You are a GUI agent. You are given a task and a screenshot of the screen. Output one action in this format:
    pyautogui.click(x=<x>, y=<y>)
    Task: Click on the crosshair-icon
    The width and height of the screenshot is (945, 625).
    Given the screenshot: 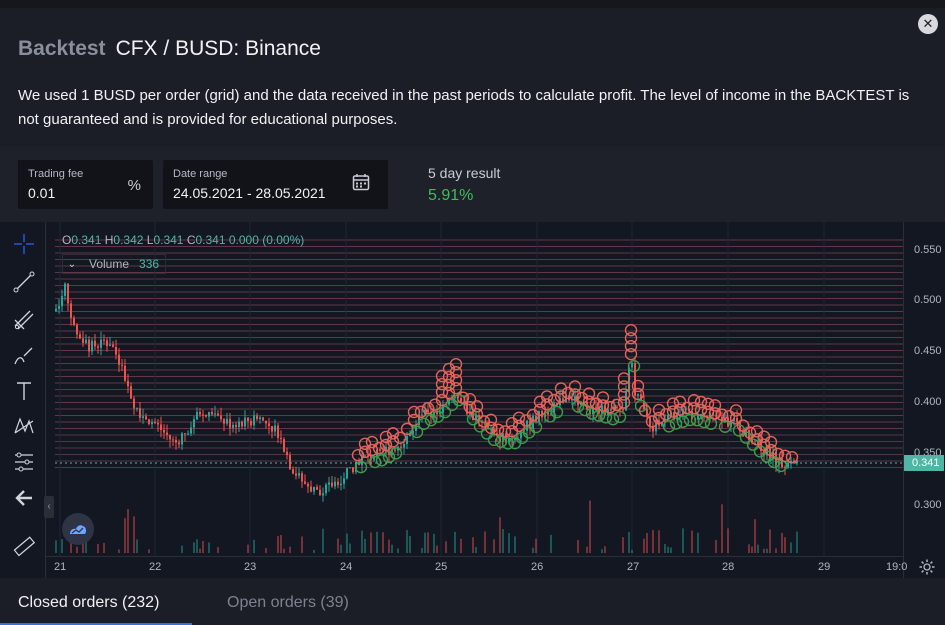 What is the action you would take?
    pyautogui.click(x=24, y=244)
    